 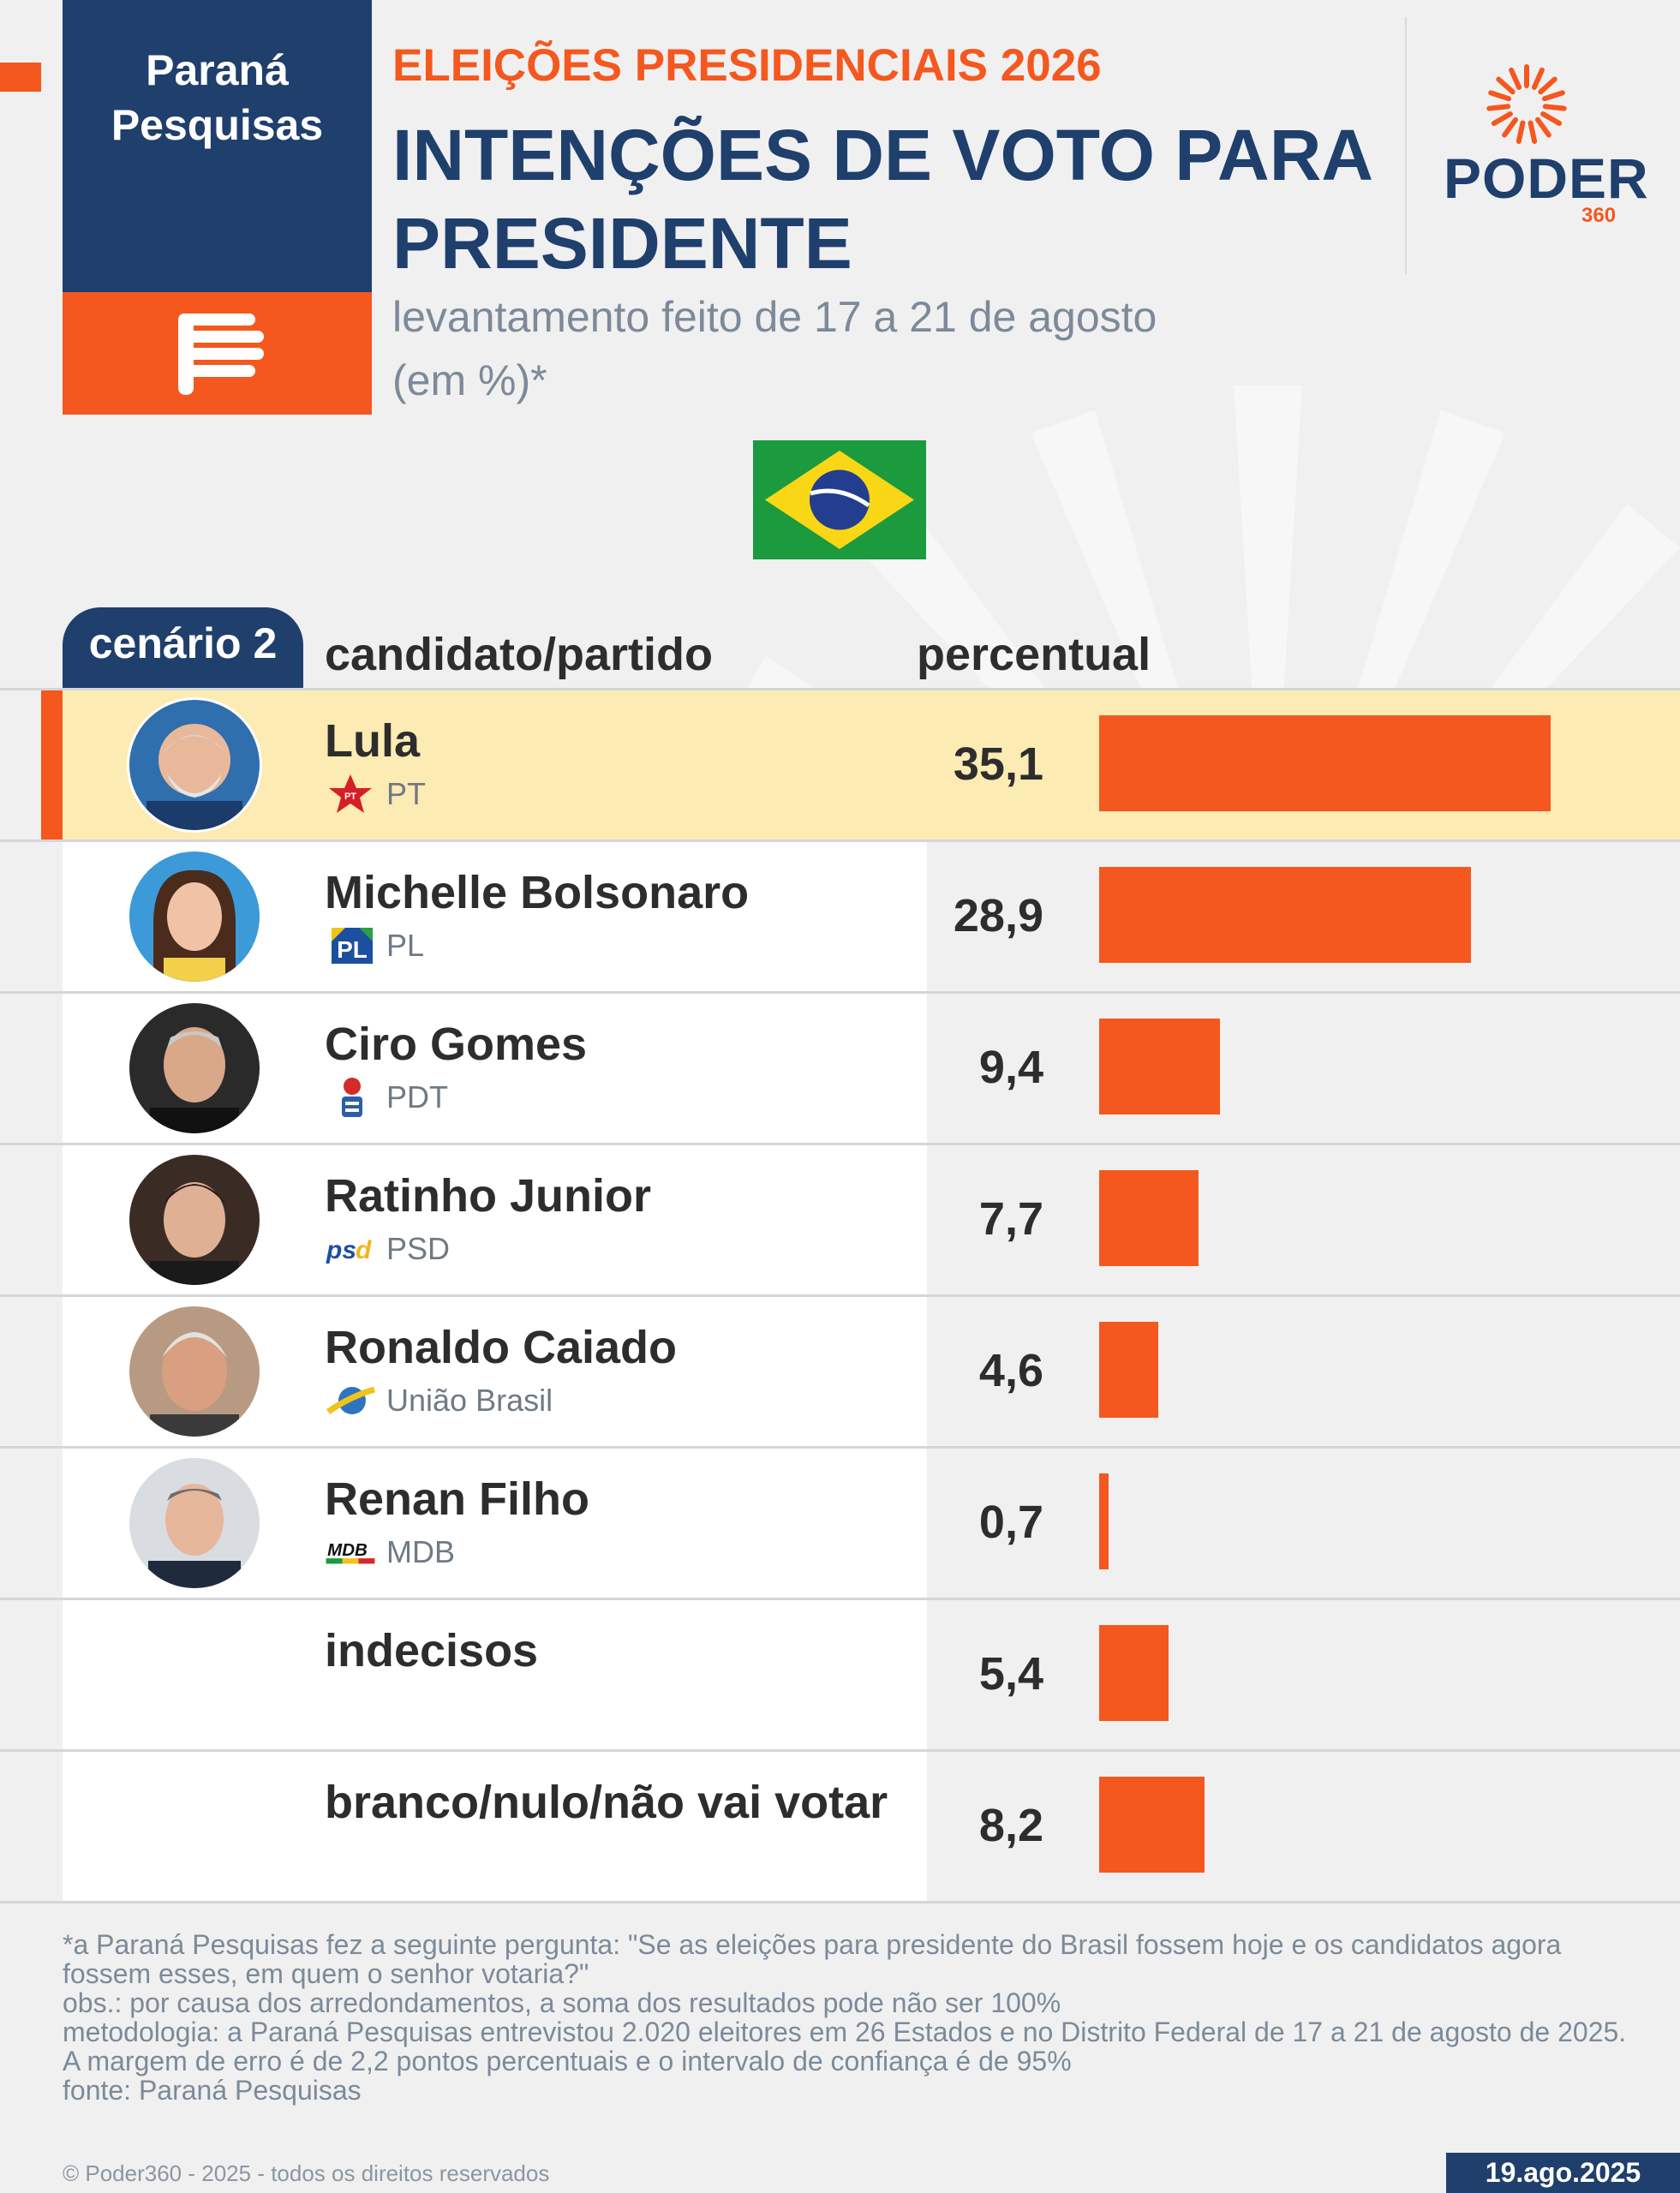 I want to click on avatar-lula, so click(x=194, y=765).